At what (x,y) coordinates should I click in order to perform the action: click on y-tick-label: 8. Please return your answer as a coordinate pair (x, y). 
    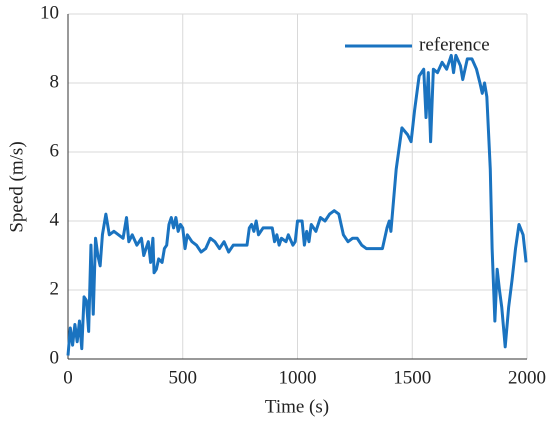
    Looking at the image, I should click on (55, 81).